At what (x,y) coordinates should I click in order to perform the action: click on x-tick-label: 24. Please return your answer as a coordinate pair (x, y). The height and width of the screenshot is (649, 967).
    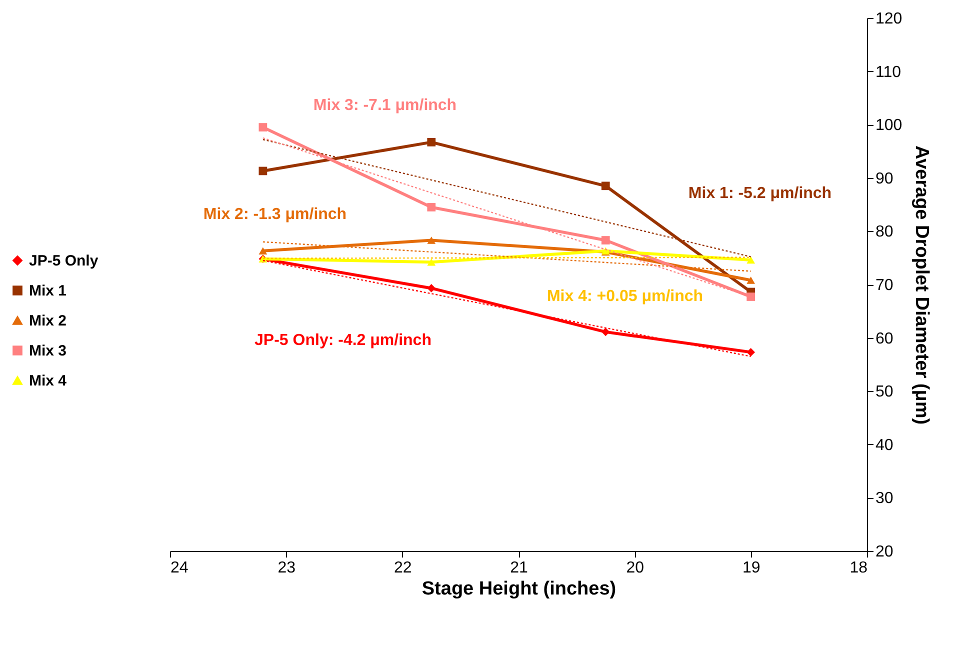
    Looking at the image, I should click on (179, 568).